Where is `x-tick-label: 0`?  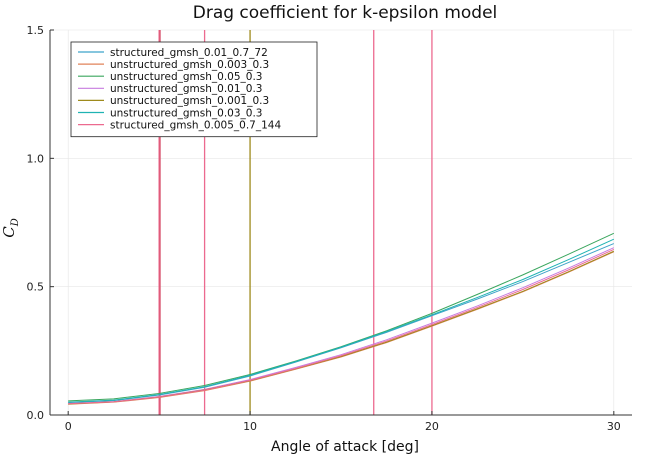
x-tick-label: 0 is located at coordinates (68, 426).